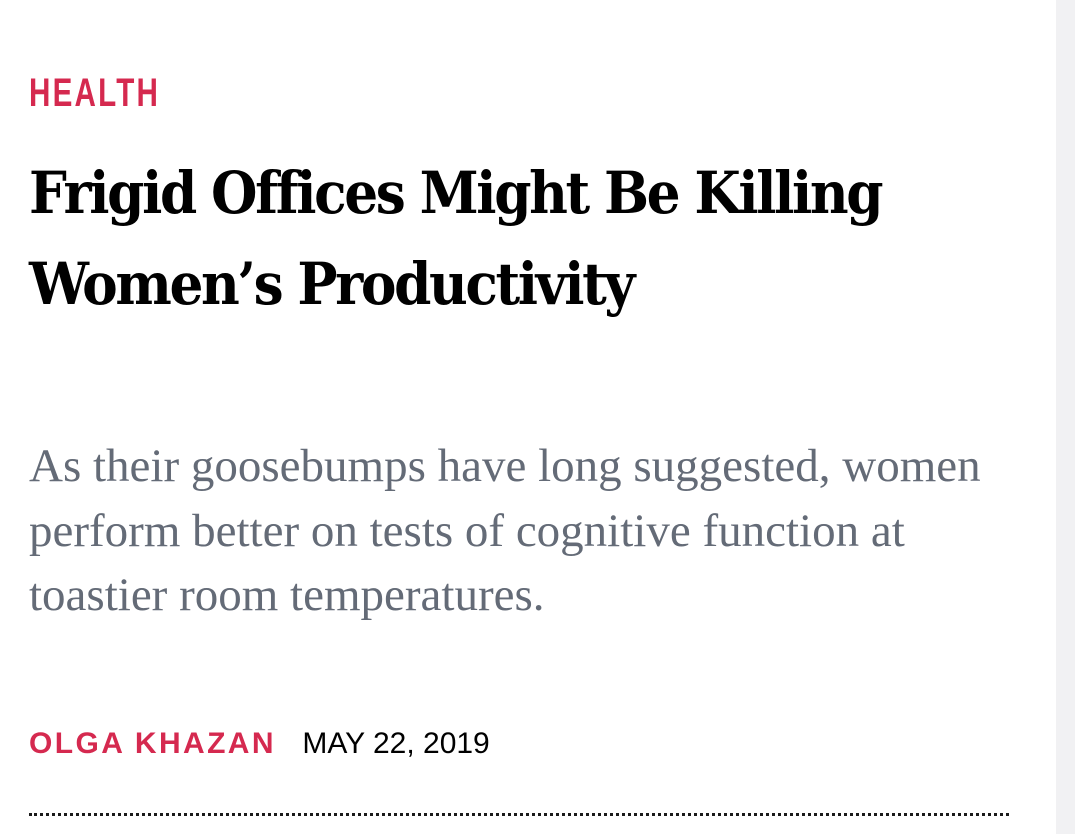 Image resolution: width=1075 pixels, height=834 pixels. What do you see at coordinates (1065, 417) in the screenshot?
I see `scrollbar-track` at bounding box center [1065, 417].